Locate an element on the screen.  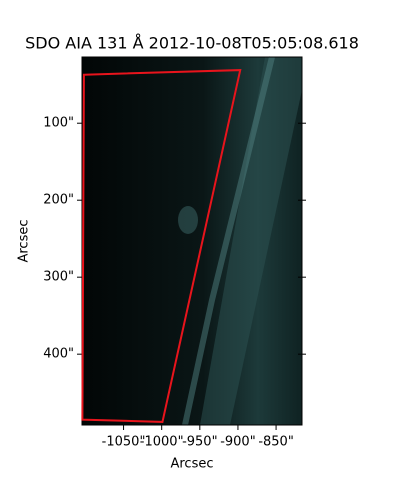
y-tick-label: 300" is located at coordinates (58, 277).